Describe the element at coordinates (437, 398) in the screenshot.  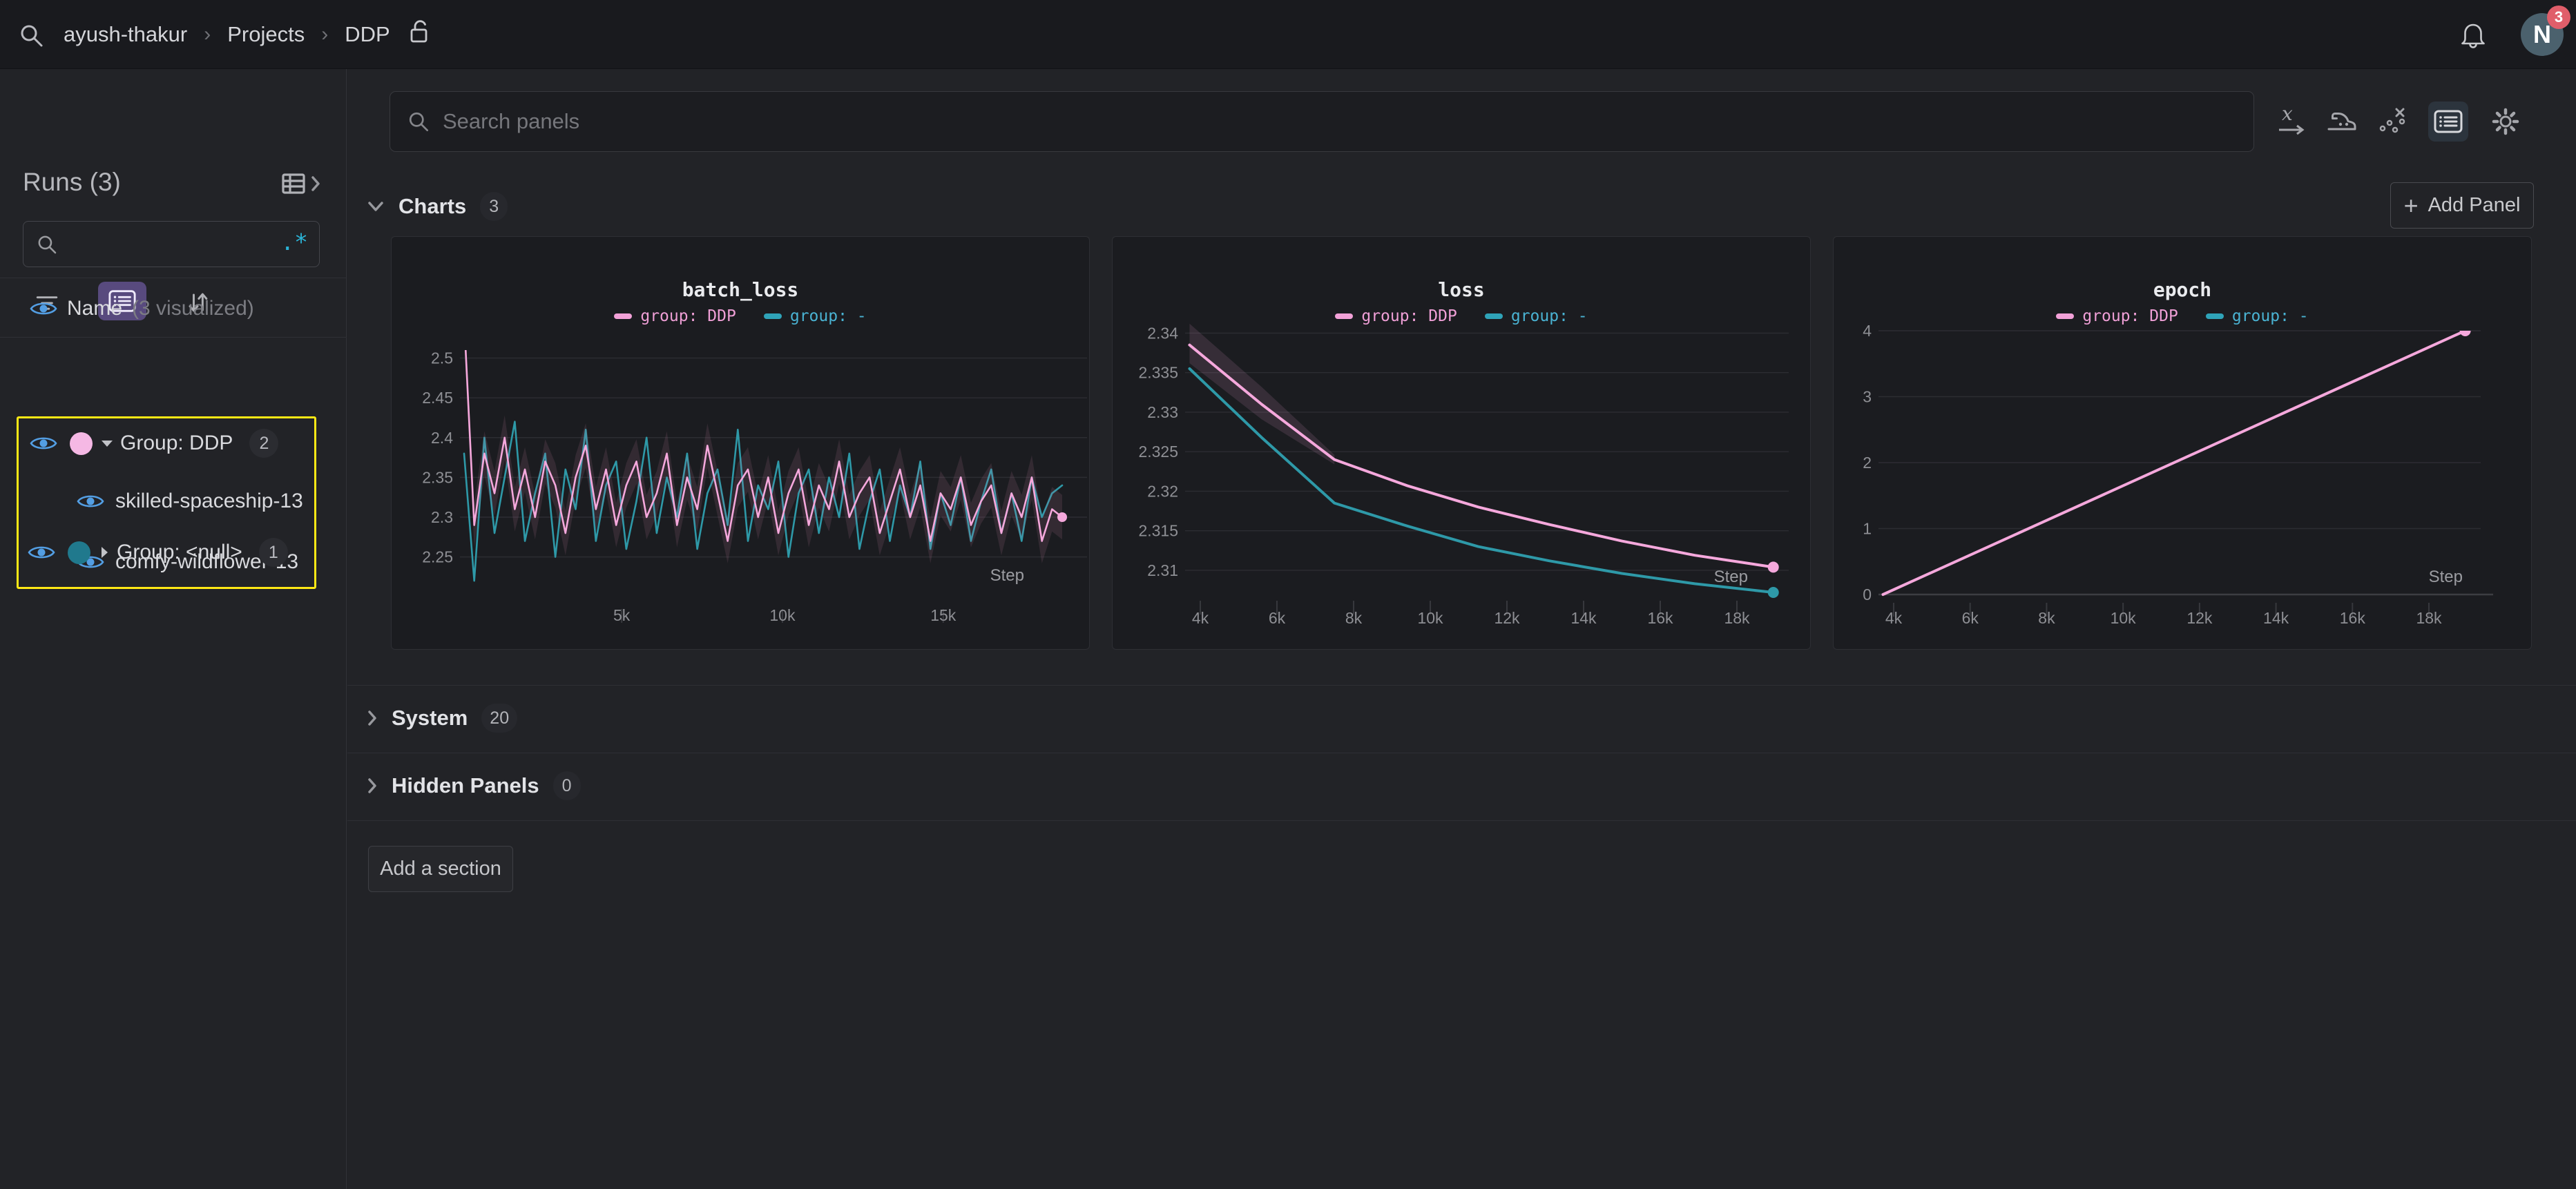
I see `svg-text: 2.45` at that location.